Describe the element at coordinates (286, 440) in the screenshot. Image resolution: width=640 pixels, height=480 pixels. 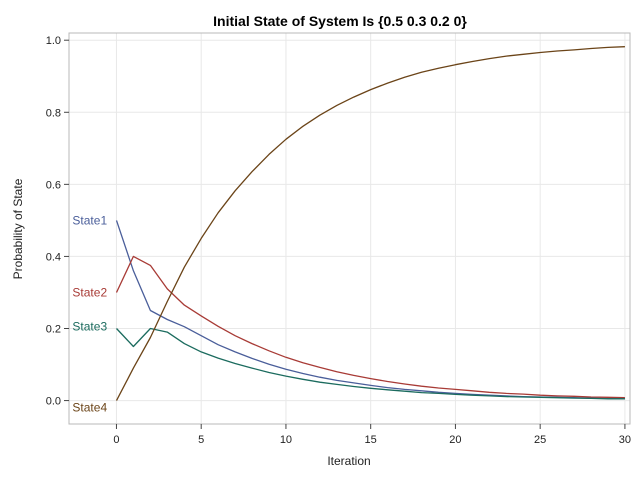
I see `x-tick-label: 10` at that location.